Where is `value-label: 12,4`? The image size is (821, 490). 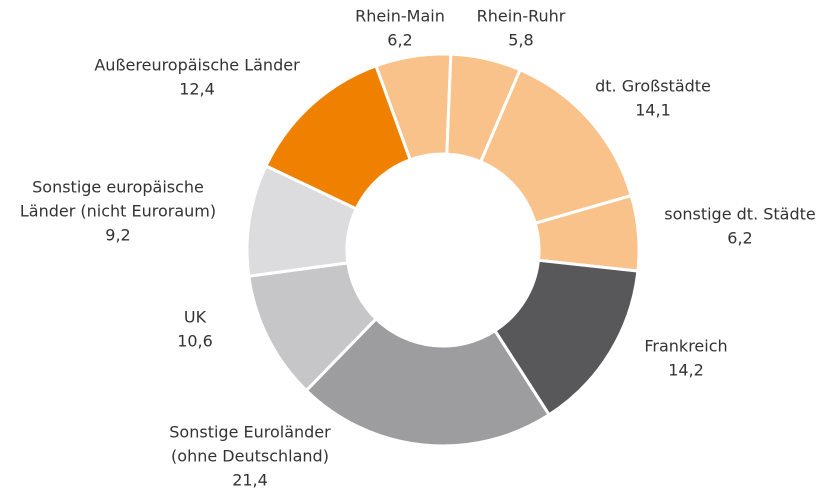
value-label: 12,4 is located at coordinates (197, 89).